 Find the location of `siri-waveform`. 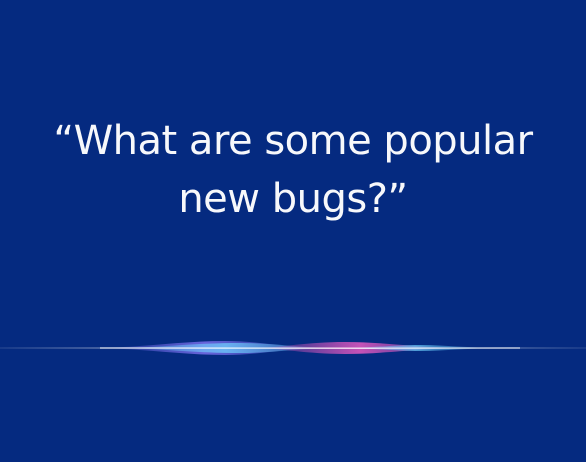

siri-waveform is located at coordinates (293, 348).